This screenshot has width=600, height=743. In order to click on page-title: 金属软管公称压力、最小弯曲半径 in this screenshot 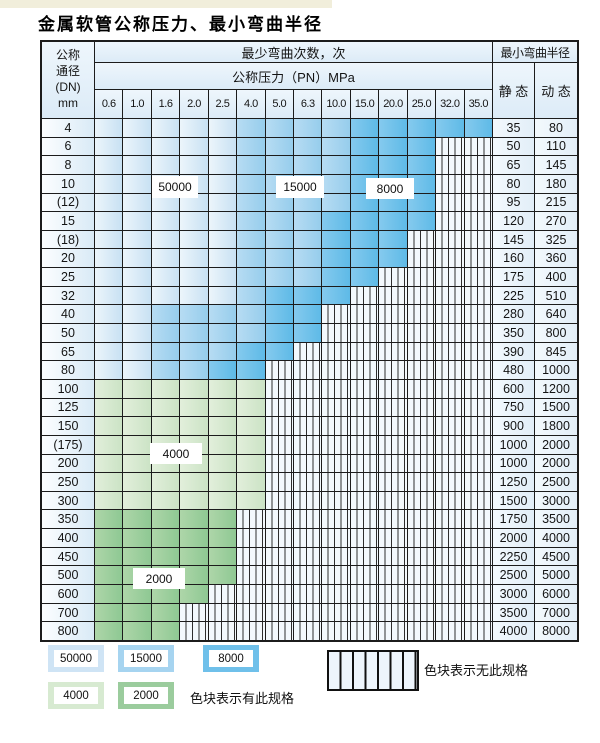, I will do `click(180, 24)`.